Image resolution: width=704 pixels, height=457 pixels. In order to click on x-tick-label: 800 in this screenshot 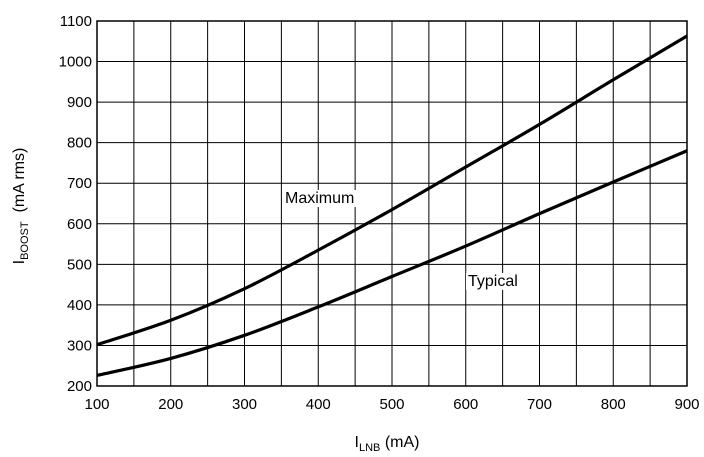, I will do `click(613, 404)`.